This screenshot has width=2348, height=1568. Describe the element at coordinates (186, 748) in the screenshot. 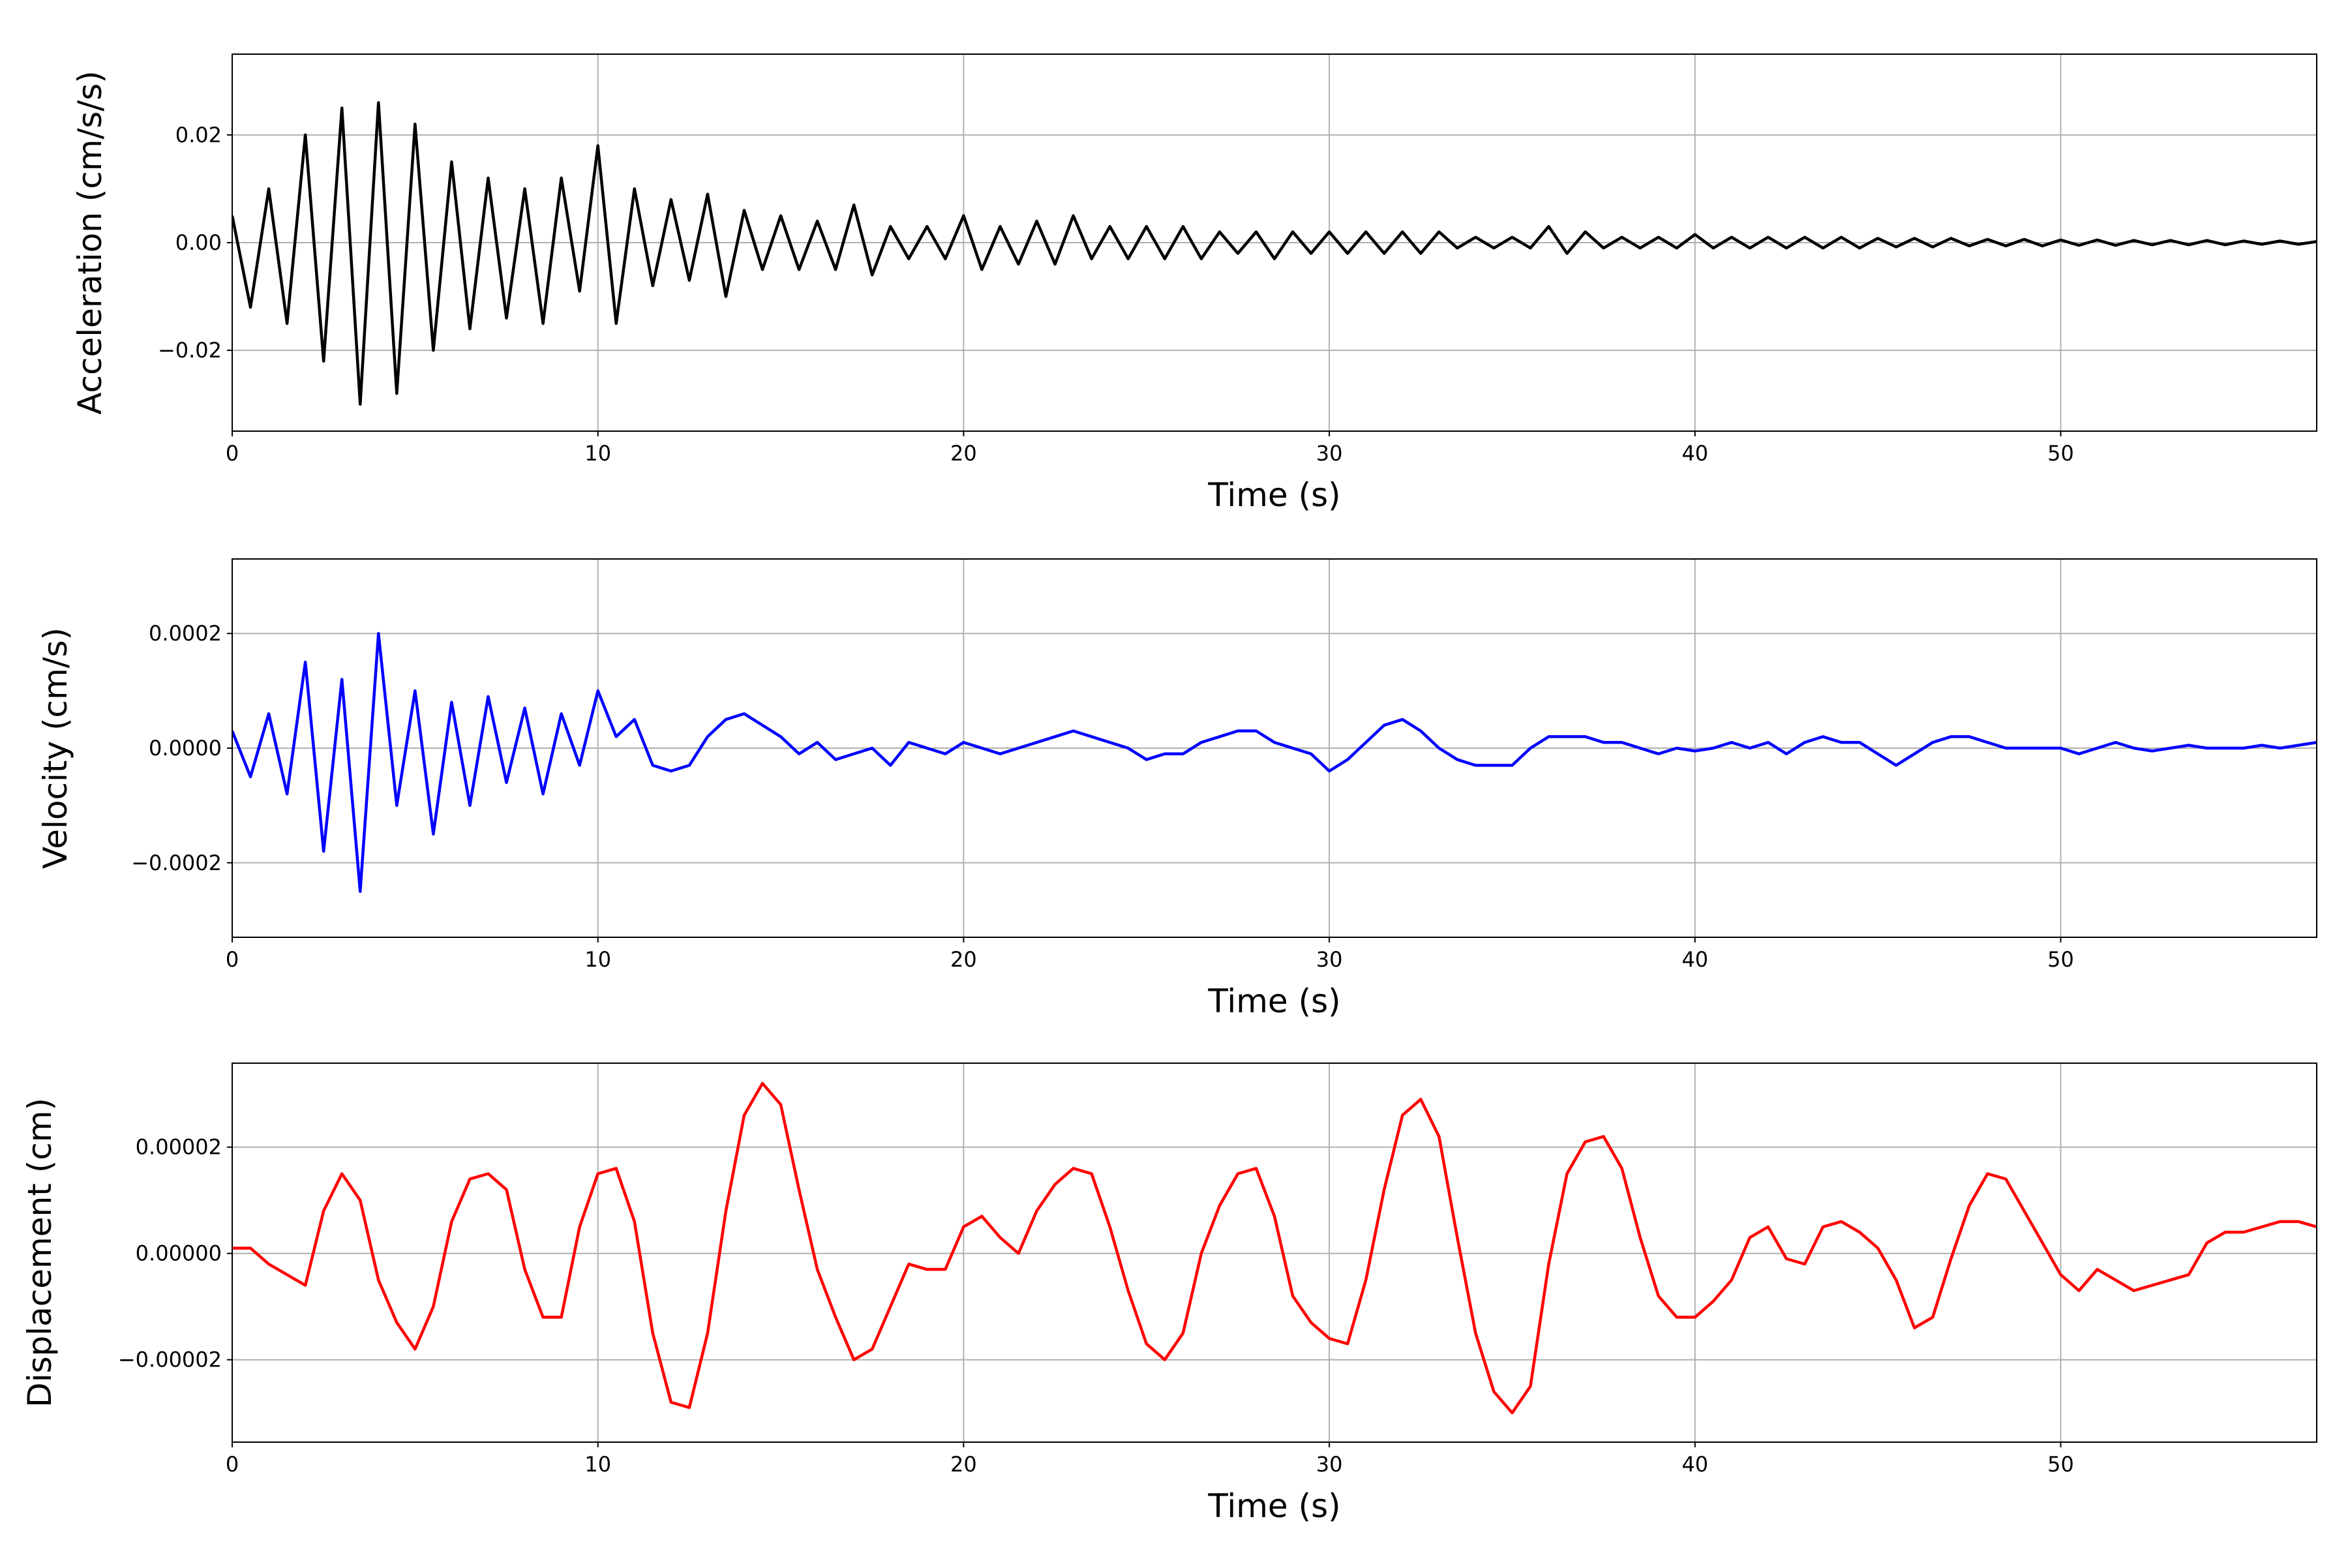

I see `y-tick-label: 0.0000` at that location.